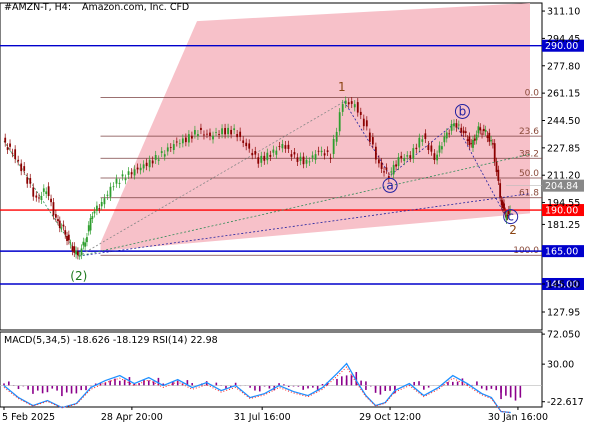  Describe the element at coordinates (563, 121) in the screenshot. I see `y-tick-label: 244.50` at that location.